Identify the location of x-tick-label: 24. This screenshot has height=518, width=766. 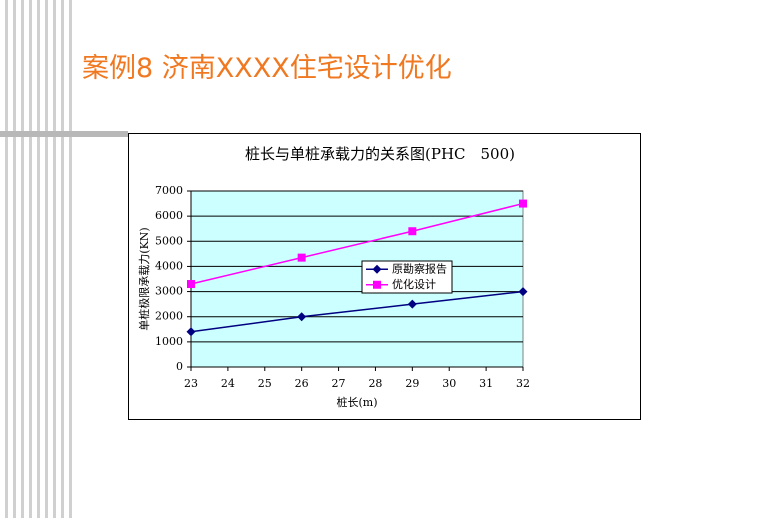
(228, 383).